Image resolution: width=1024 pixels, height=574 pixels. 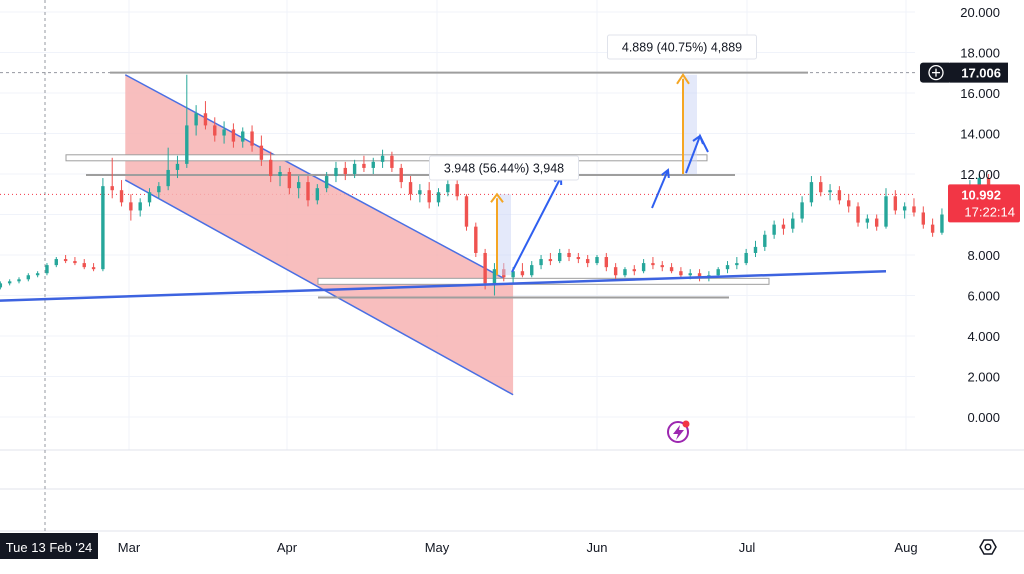 What do you see at coordinates (905, 547) in the screenshot?
I see `time-tick-label: Aug` at bounding box center [905, 547].